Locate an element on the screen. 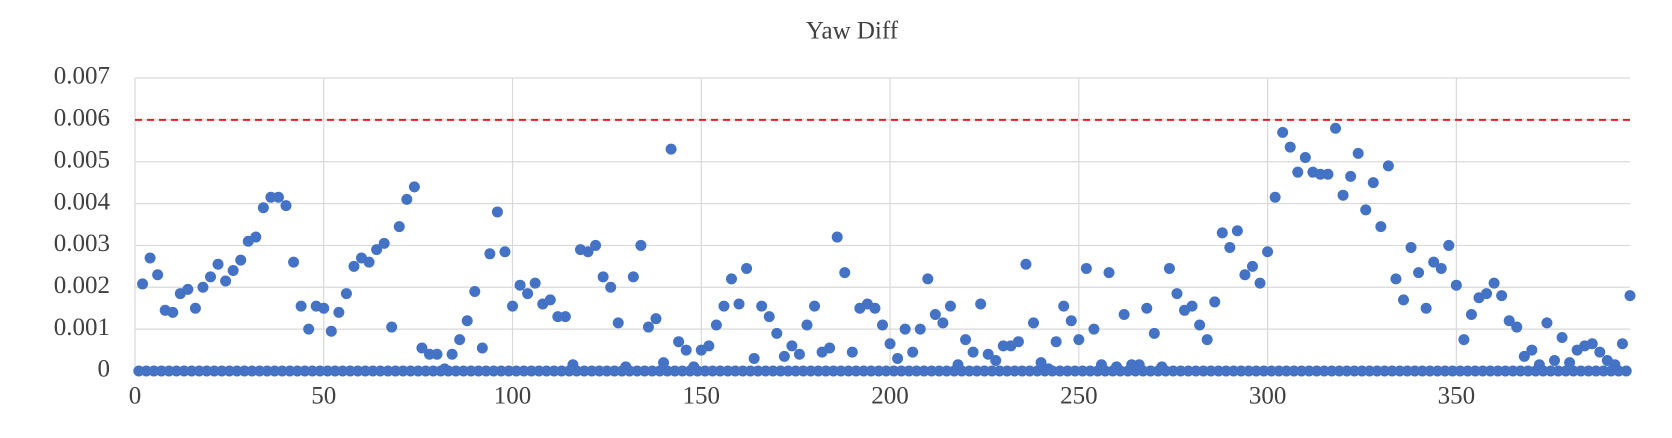 This screenshot has height=438, width=1672. y-tick-label: 0.001 is located at coordinates (82, 327).